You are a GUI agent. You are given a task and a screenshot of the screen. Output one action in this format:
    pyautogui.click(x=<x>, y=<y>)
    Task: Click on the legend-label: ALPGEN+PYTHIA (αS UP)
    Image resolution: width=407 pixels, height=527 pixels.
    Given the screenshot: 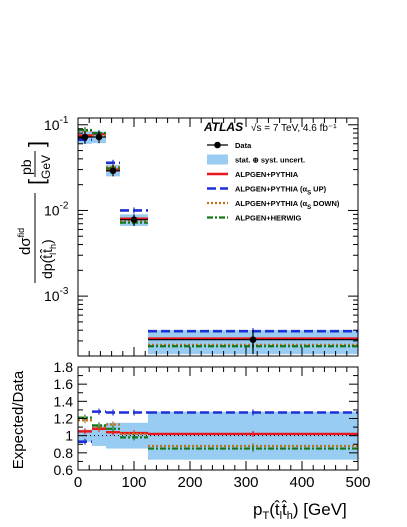 What is the action you would take?
    pyautogui.click(x=281, y=191)
    